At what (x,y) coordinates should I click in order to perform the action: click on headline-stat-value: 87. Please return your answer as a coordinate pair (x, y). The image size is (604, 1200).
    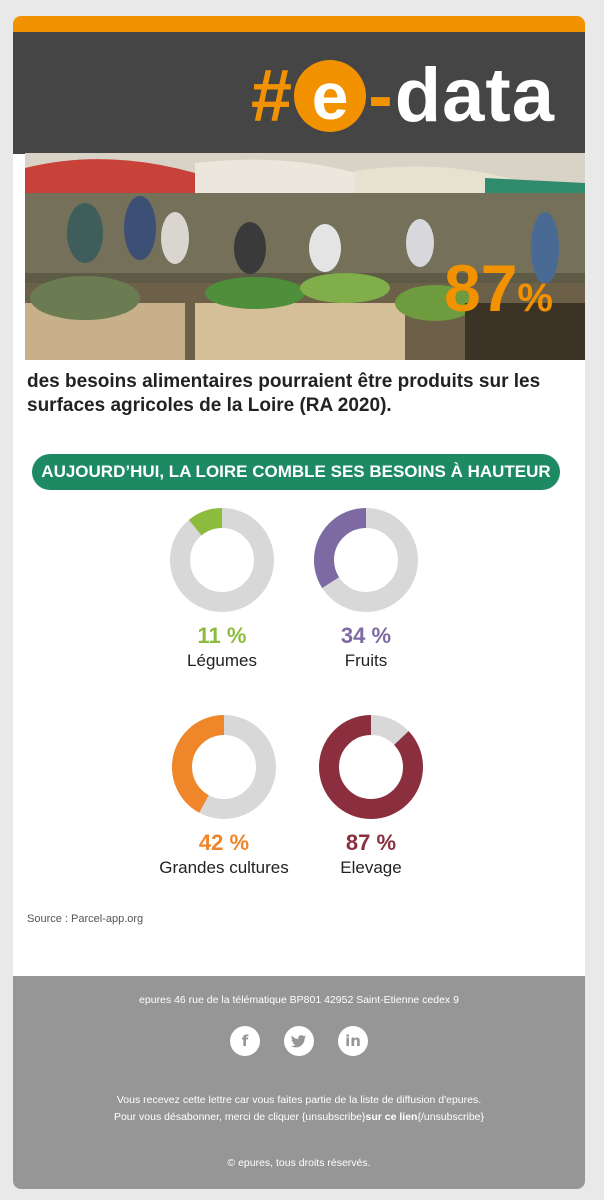
    Looking at the image, I should click on (481, 288).